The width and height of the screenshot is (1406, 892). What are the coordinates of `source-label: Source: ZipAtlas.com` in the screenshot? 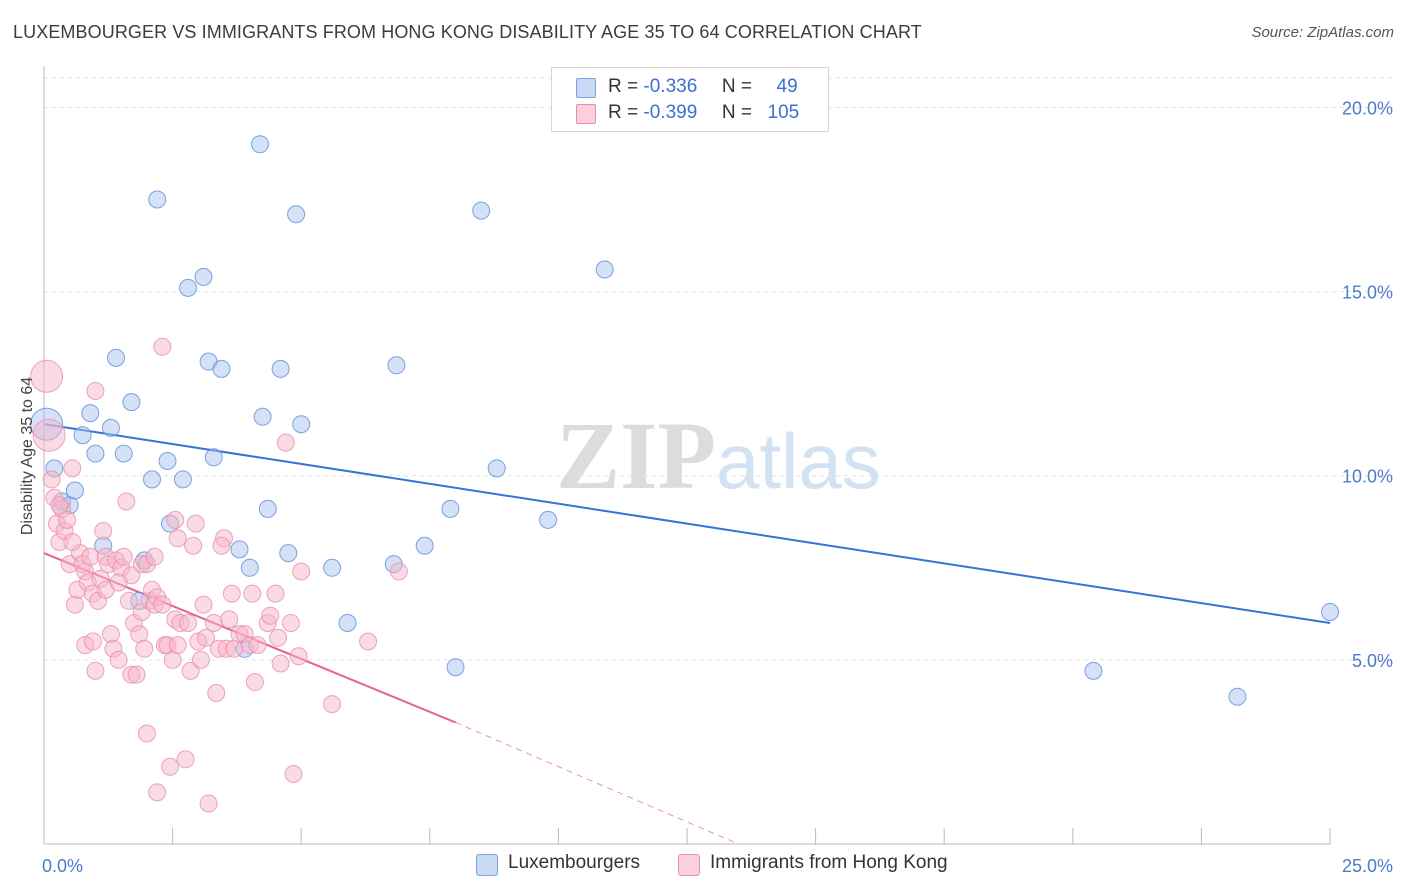 It's located at (1322, 32).